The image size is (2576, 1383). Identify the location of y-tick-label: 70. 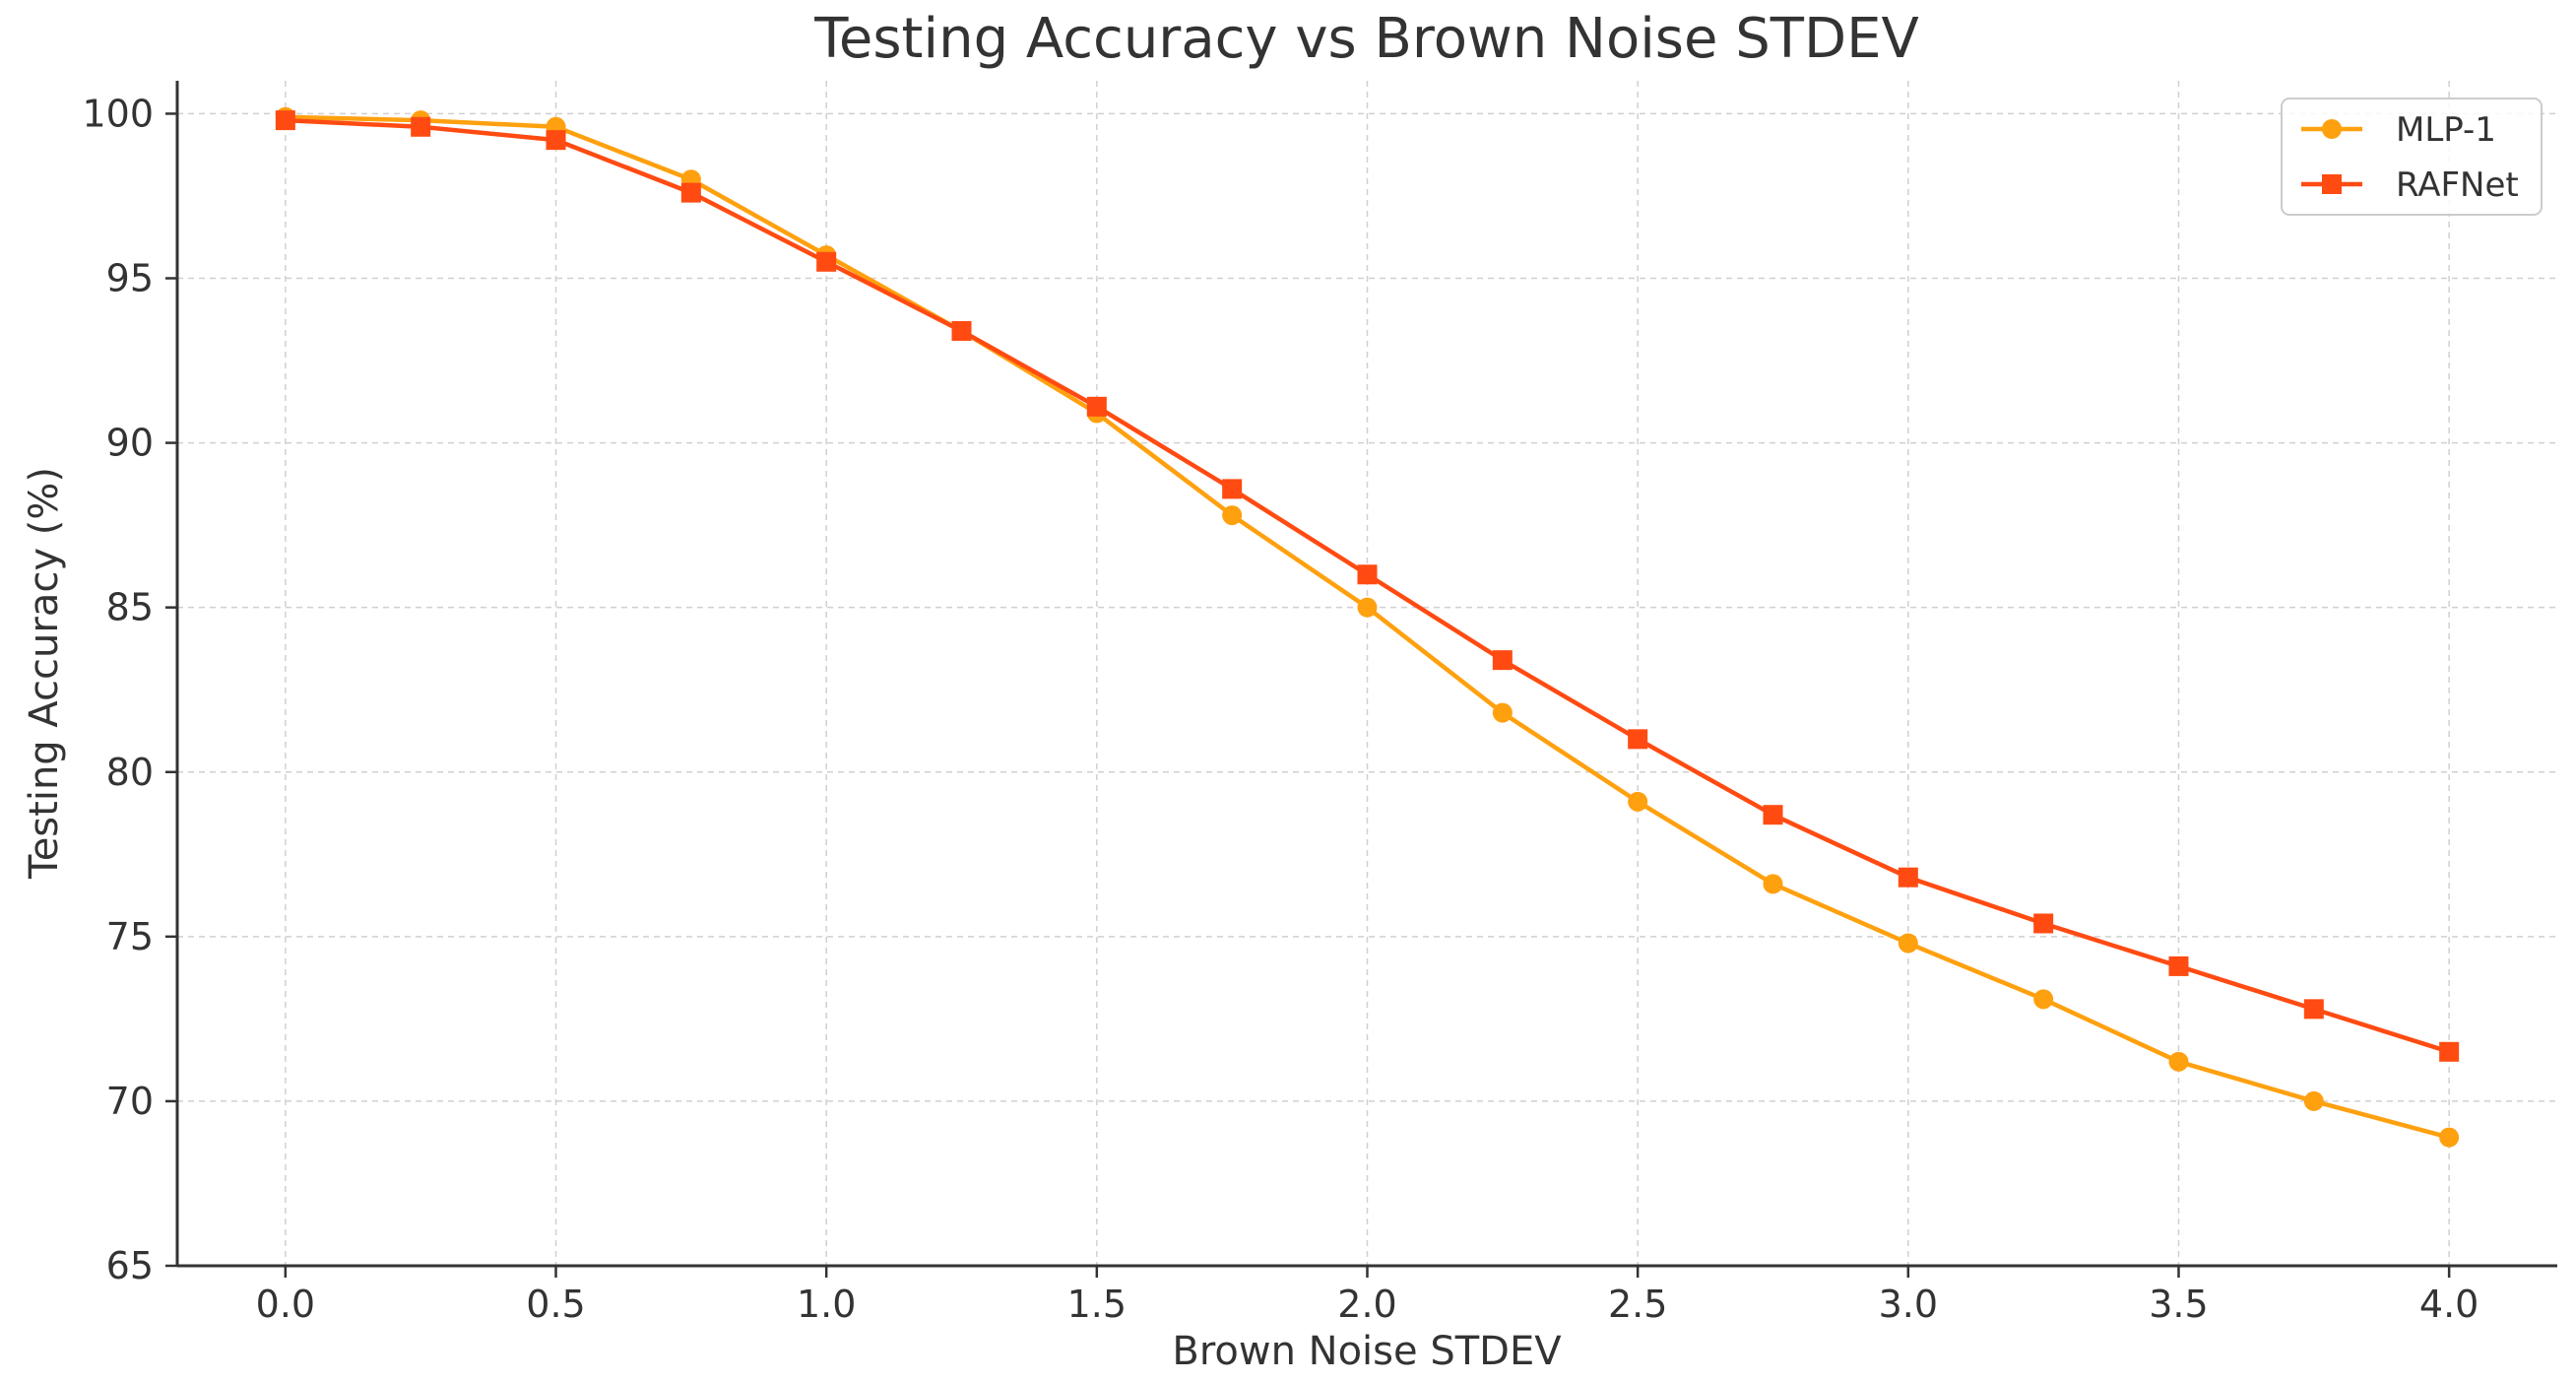
(130, 1101).